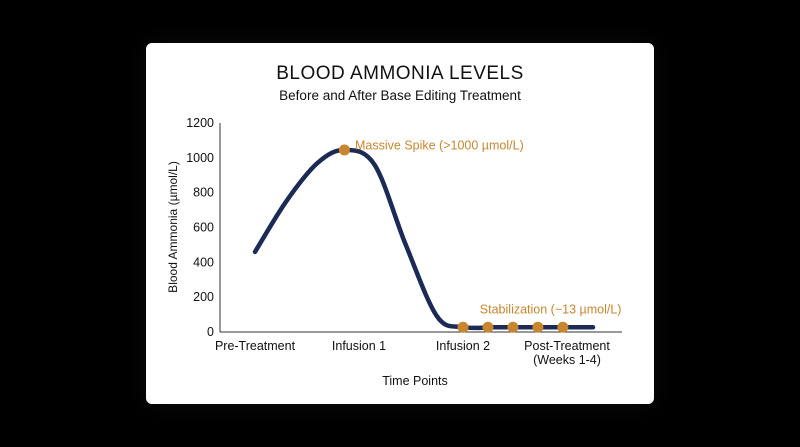 This screenshot has width=800, height=447. I want to click on y-tick-label: 800, so click(203, 193).